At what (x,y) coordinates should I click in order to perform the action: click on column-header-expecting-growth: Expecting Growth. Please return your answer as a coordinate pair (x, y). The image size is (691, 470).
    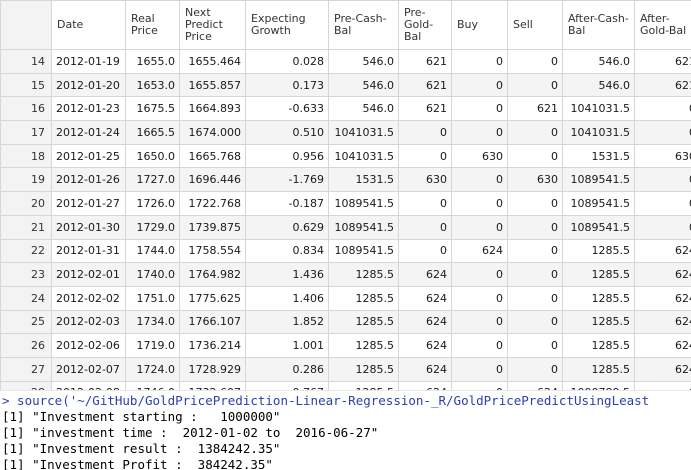
    Looking at the image, I should click on (287, 25).